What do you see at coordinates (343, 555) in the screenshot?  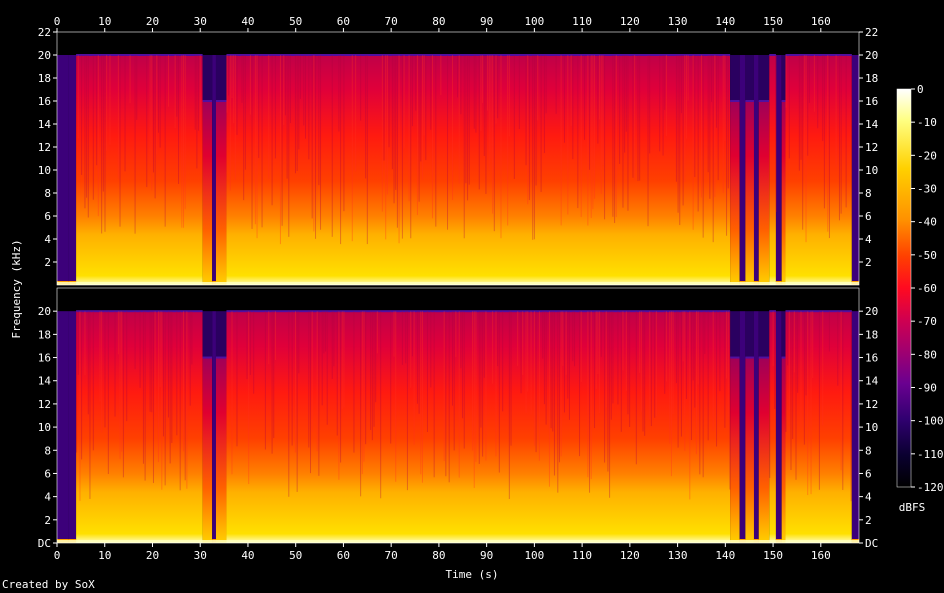 I see `x-tick-label-bottom: 60` at bounding box center [343, 555].